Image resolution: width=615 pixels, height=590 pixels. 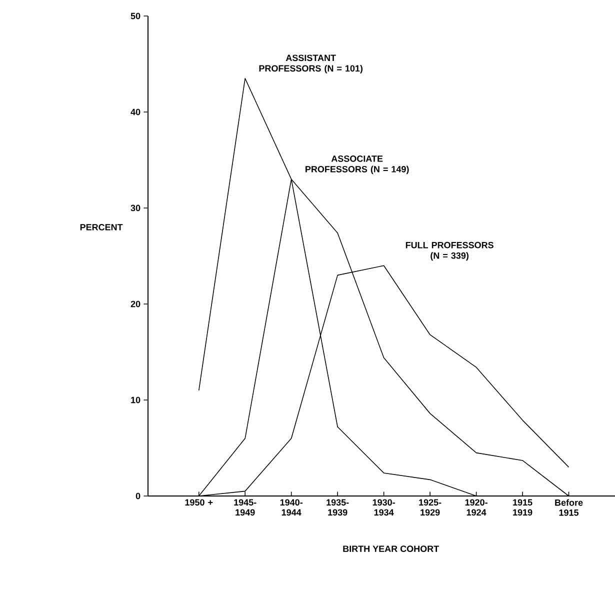 I want to click on y-tick-label: 30, so click(x=135, y=208).